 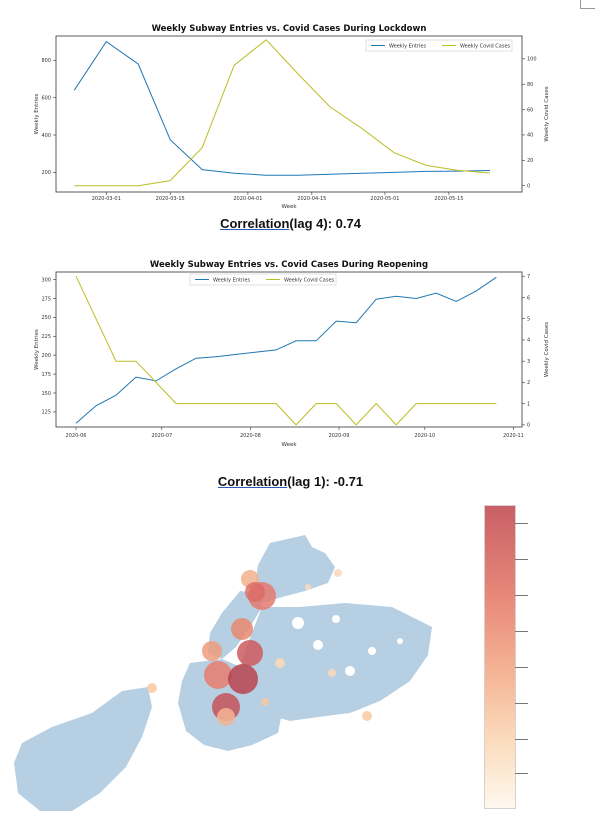 I want to click on x-tick-label: 2020-07, so click(x=161, y=436).